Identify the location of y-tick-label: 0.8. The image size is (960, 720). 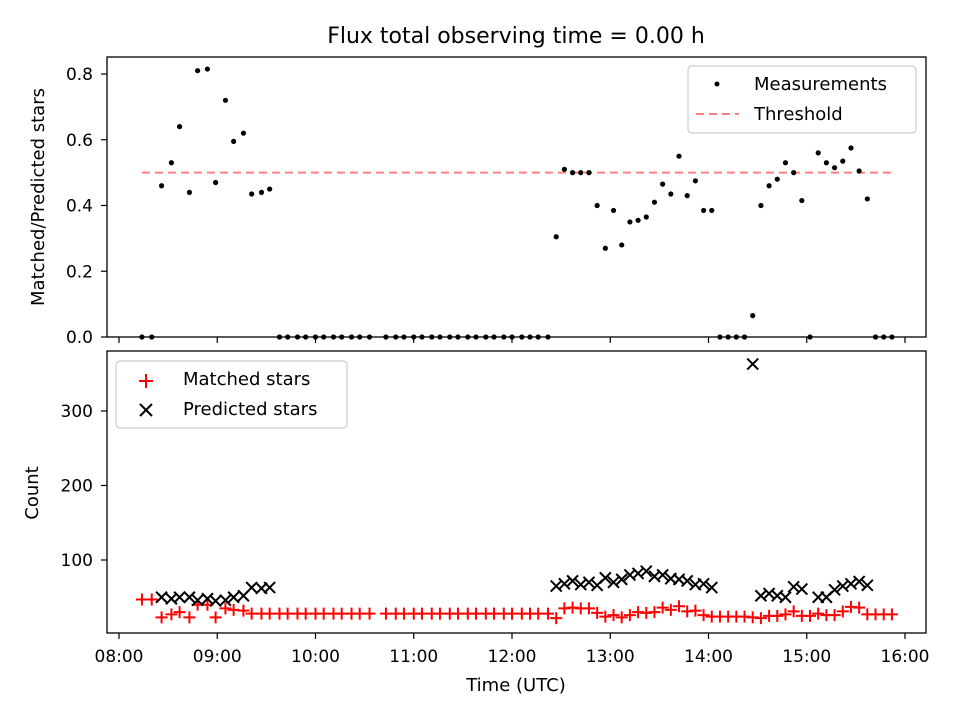
(79, 75).